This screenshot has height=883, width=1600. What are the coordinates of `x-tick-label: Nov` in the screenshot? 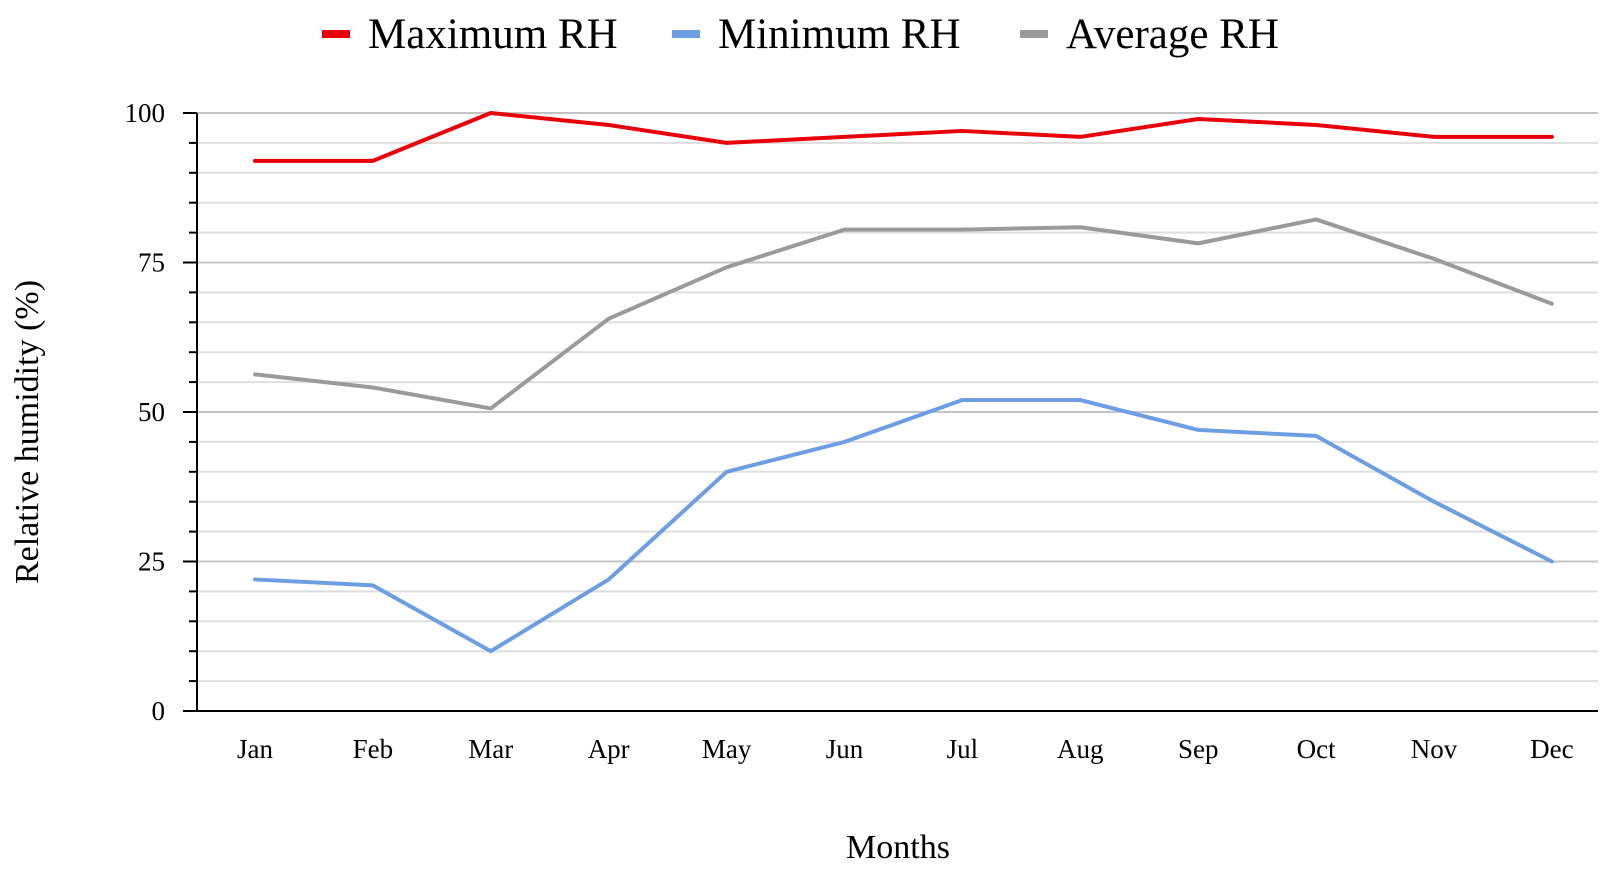 It's located at (1434, 749).